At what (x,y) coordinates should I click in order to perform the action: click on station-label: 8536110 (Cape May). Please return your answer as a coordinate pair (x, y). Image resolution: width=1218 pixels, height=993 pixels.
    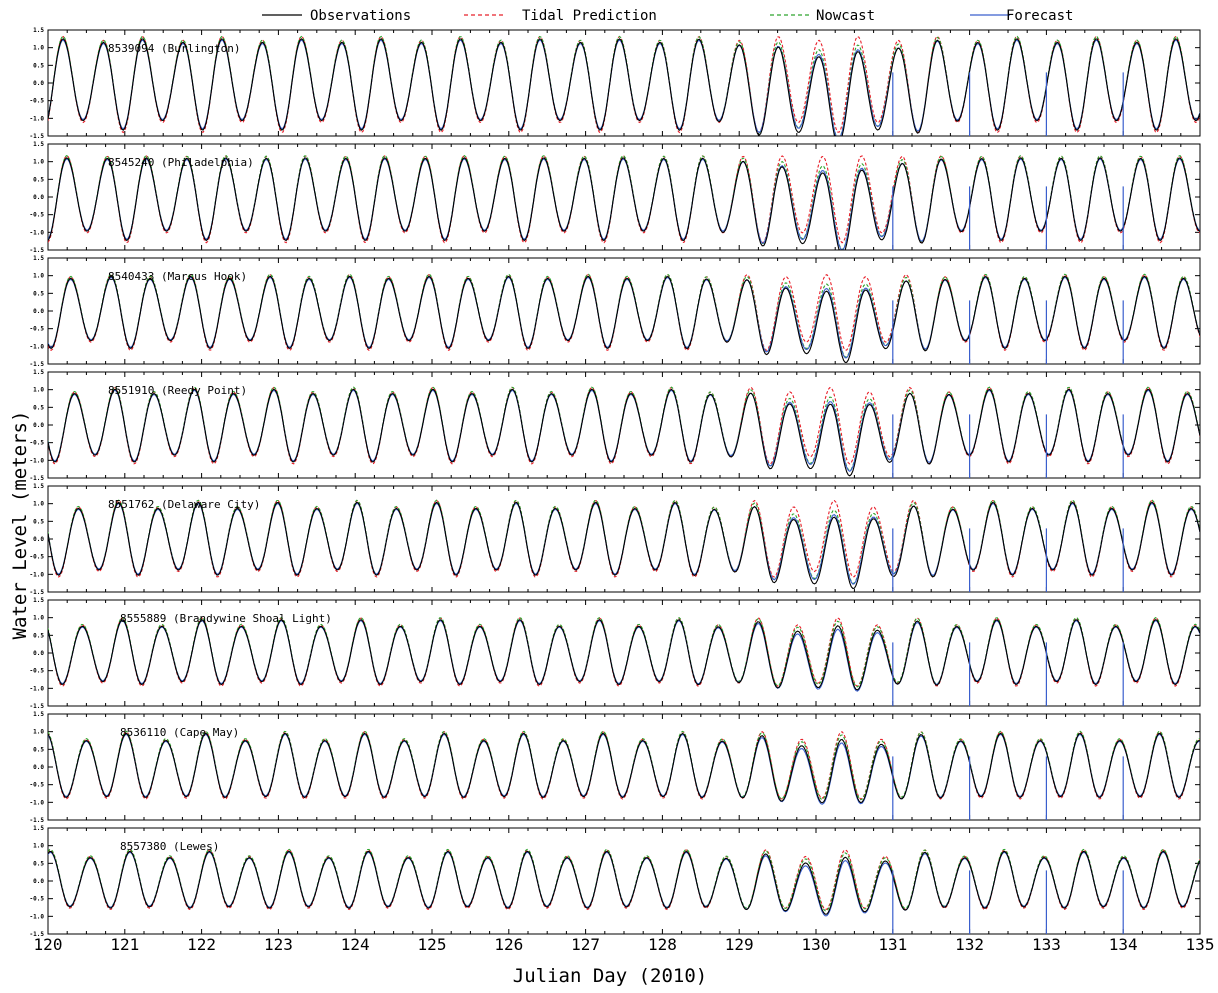
    Looking at the image, I should click on (179, 732).